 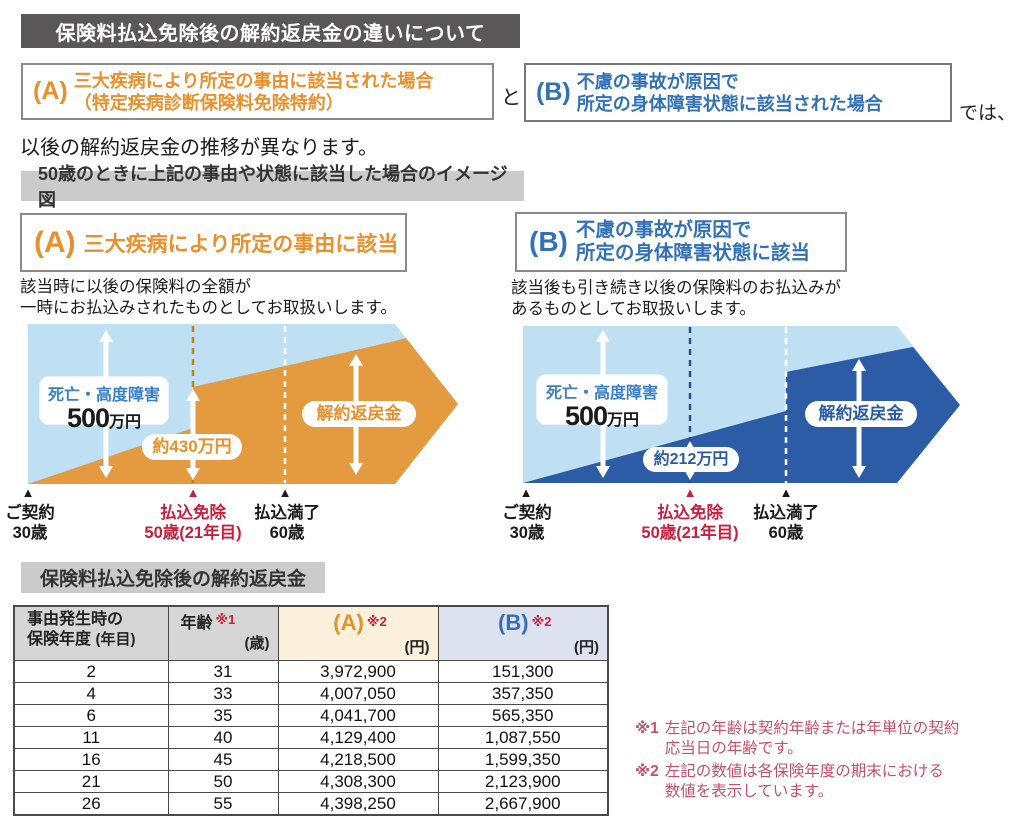 I want to click on condition-a-tag: (A), so click(x=50, y=91).